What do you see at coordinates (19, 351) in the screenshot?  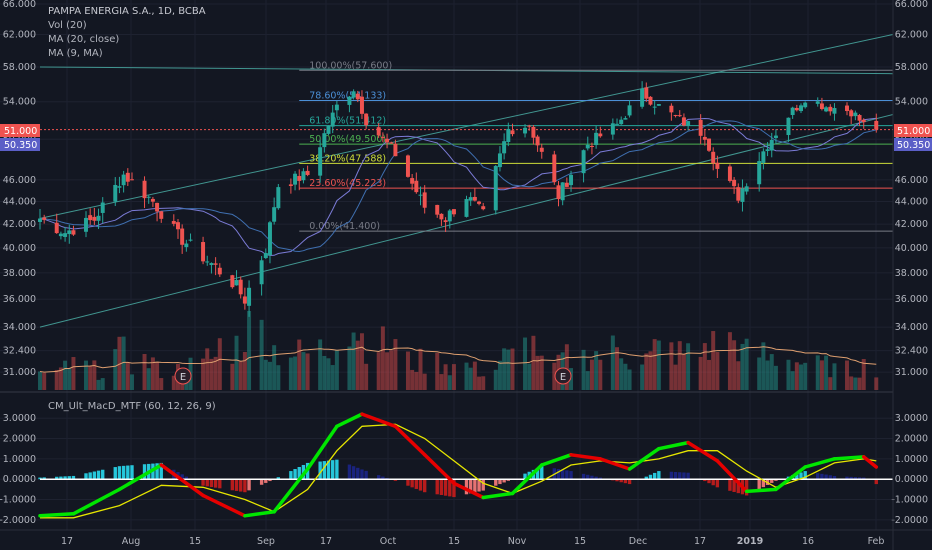 I see `price-tick-label-left: 32.400` at bounding box center [19, 351].